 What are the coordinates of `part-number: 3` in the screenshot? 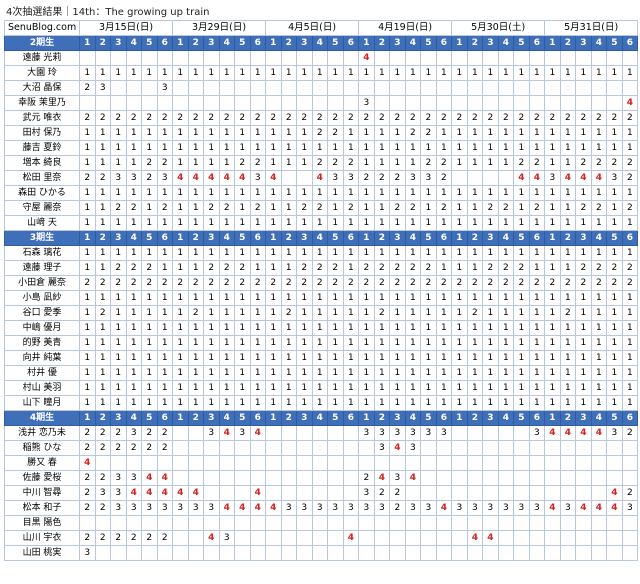 It's located at (490, 238).